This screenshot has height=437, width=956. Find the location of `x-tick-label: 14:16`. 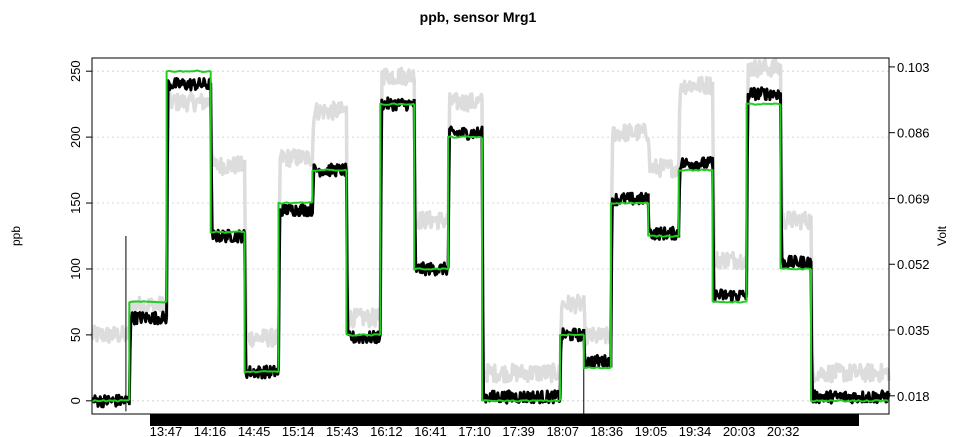

x-tick-label: 14:16 is located at coordinates (210, 430).